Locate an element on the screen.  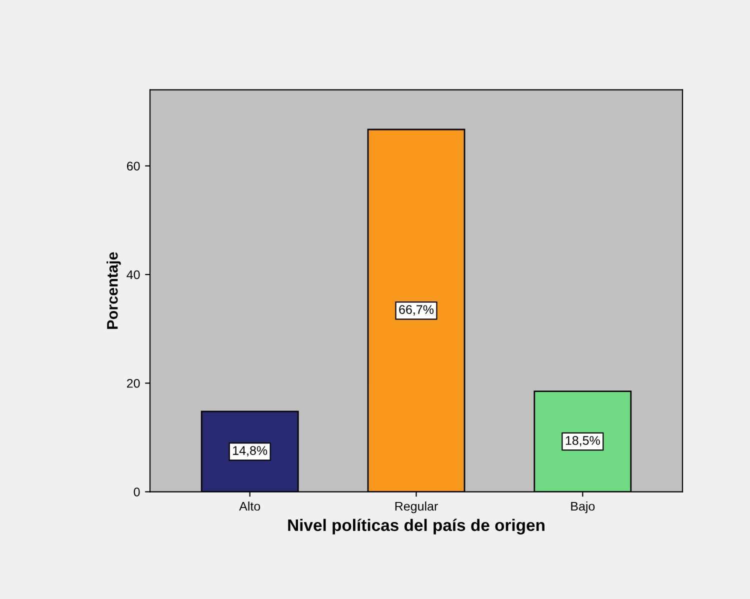
y-tick-label: 40 is located at coordinates (133, 275).